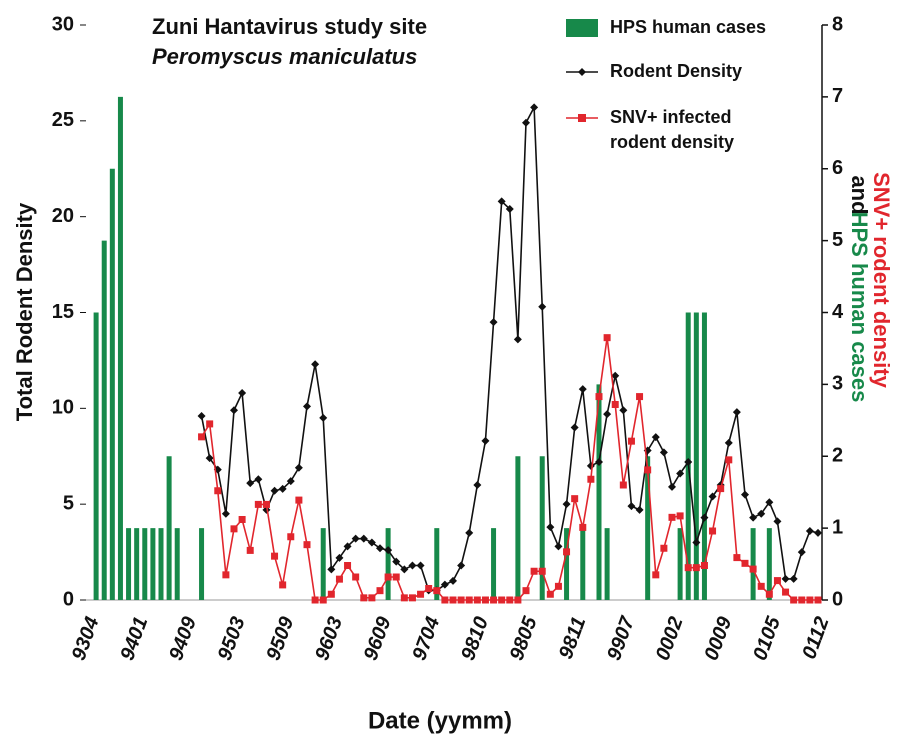 The height and width of the screenshot is (744, 911). What do you see at coordinates (63, 216) in the screenshot?
I see `y-tick-label: 20` at bounding box center [63, 216].